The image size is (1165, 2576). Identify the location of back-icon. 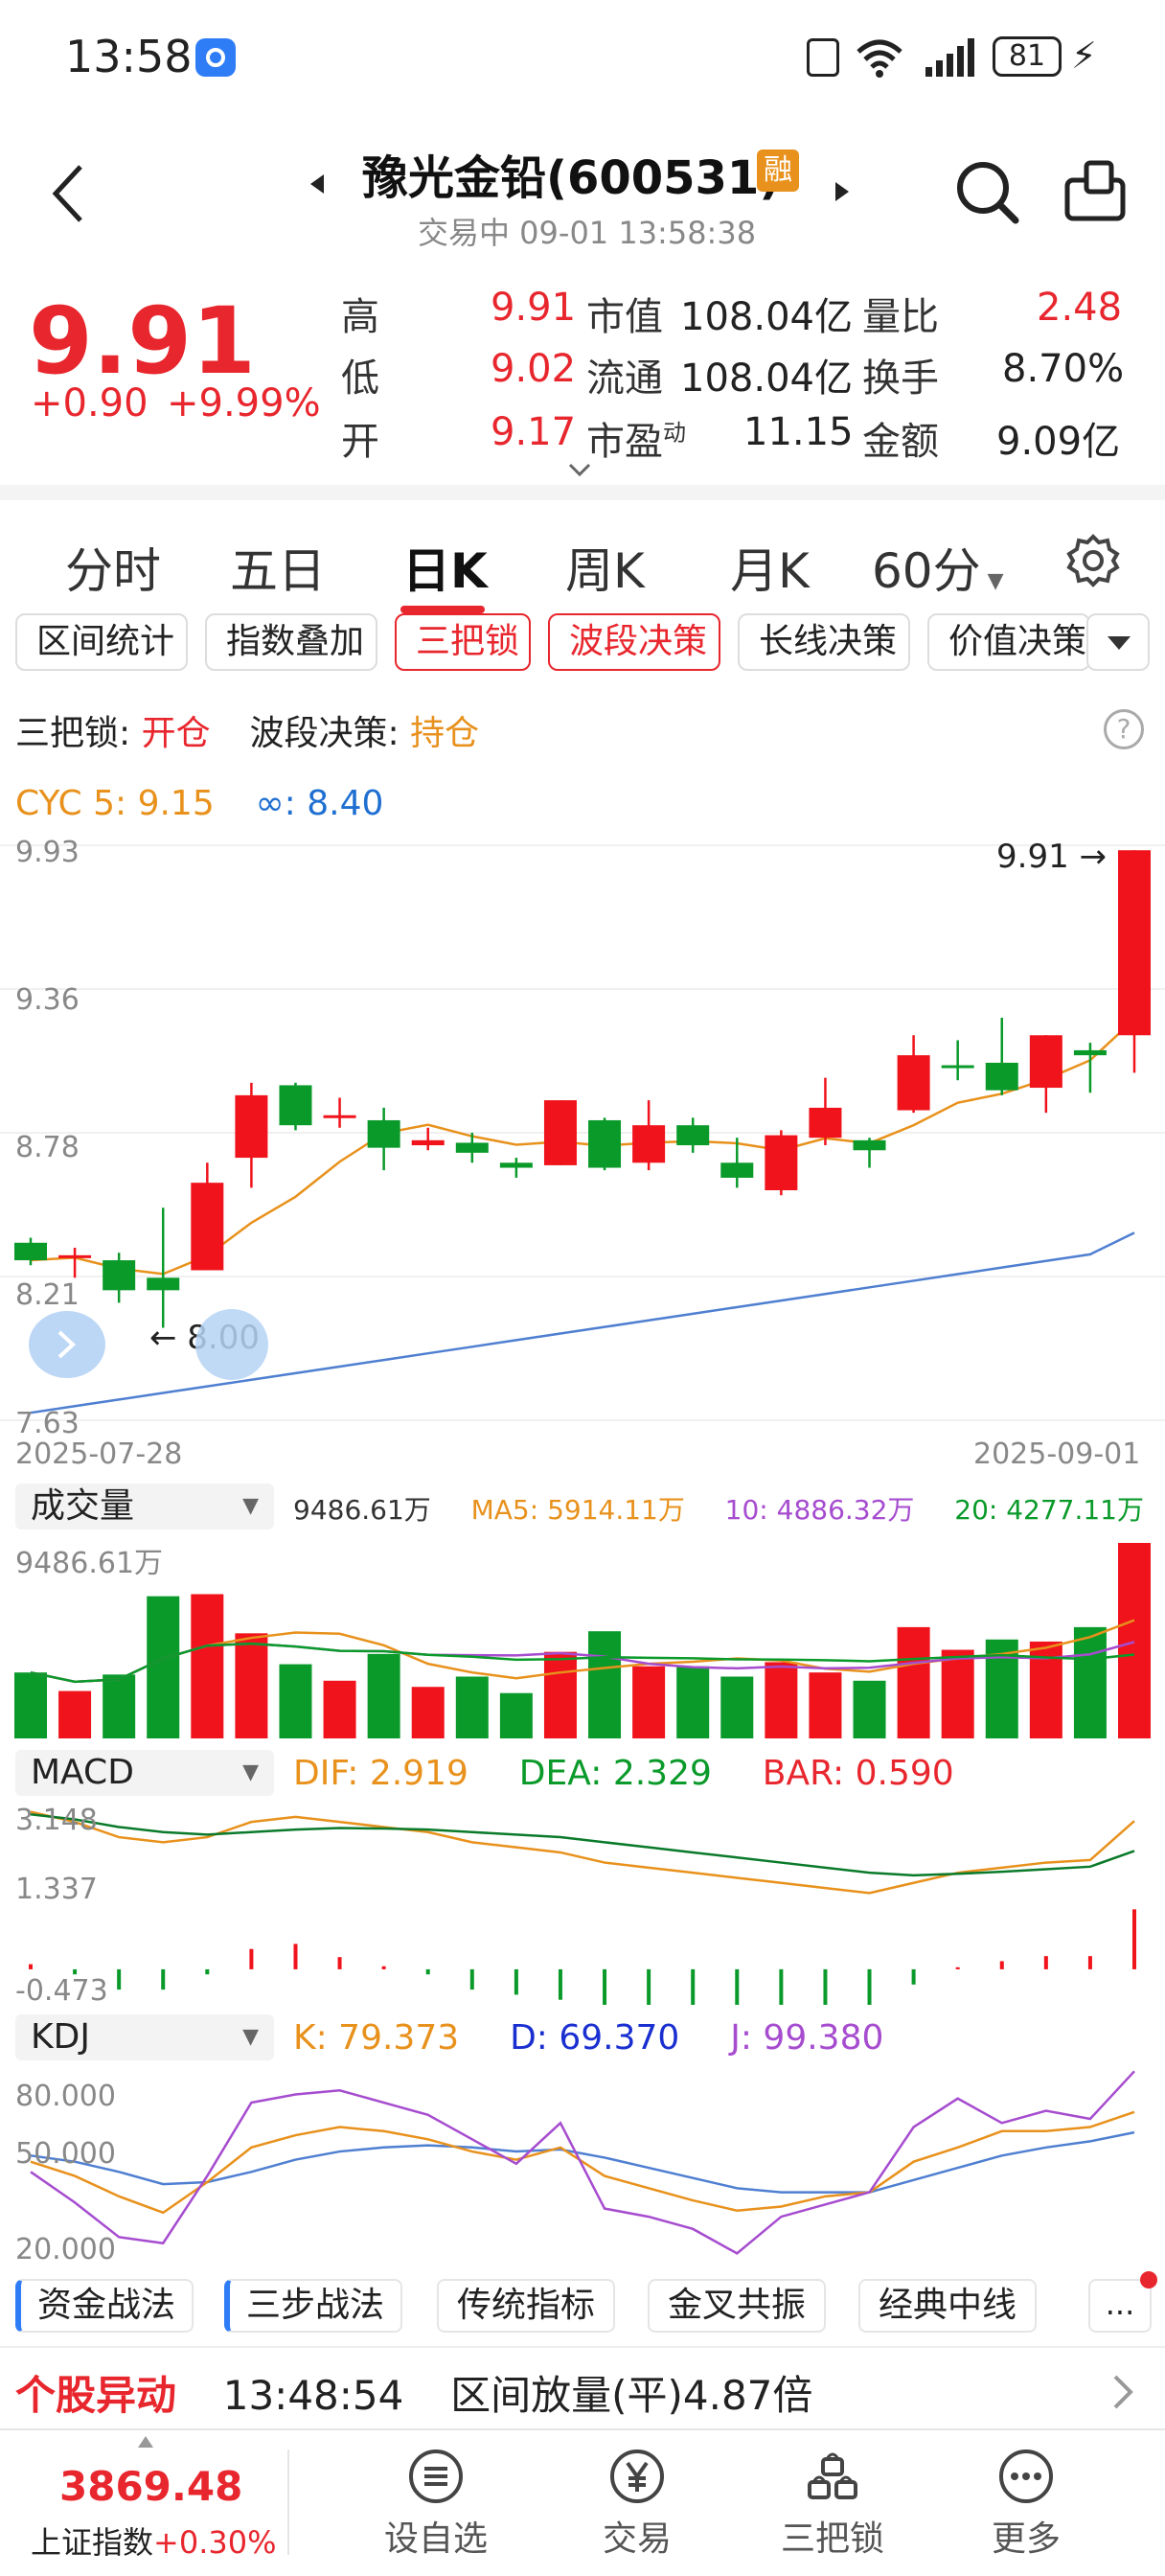
(69, 193).